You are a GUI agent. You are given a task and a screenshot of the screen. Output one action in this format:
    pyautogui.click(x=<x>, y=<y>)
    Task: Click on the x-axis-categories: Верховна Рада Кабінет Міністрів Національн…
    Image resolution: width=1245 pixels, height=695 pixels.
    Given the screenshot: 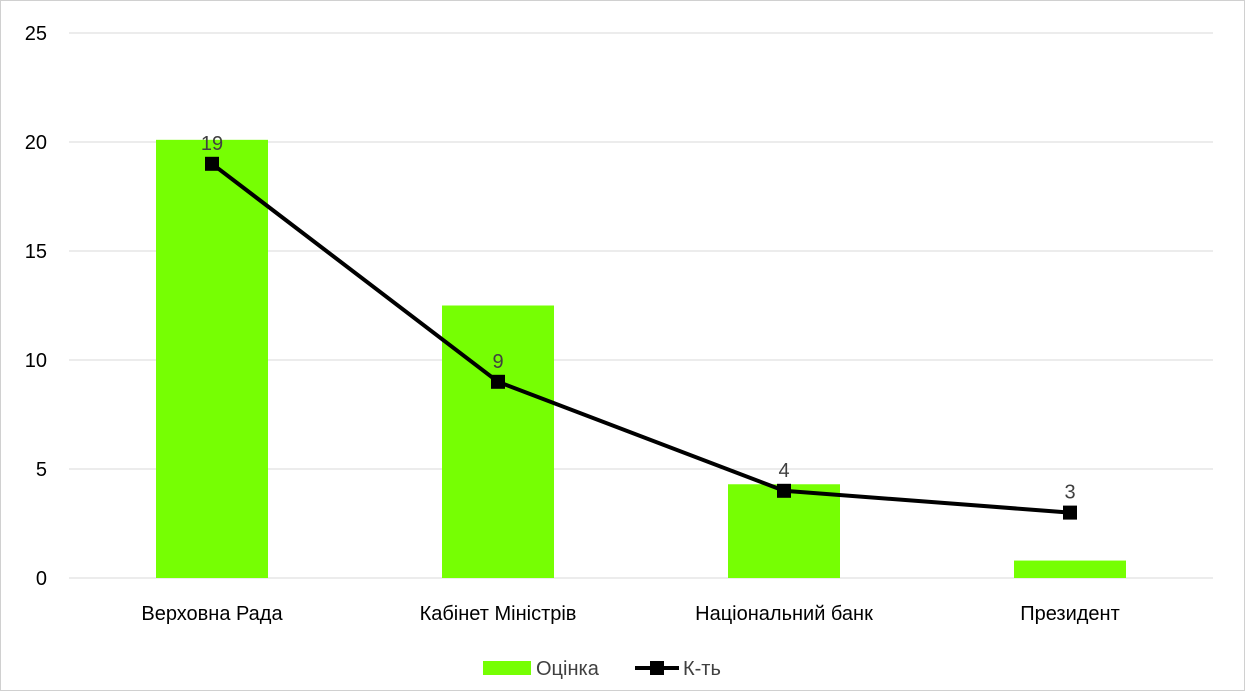 What is the action you would take?
    pyautogui.click(x=630, y=614)
    